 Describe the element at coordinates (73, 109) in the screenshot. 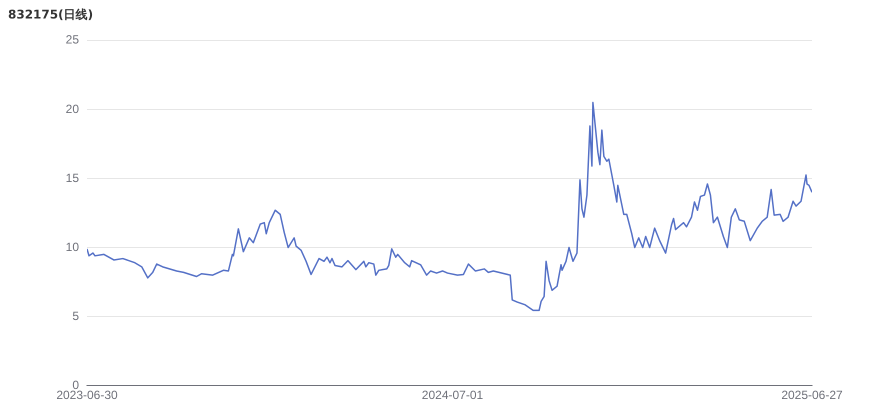

I see `y-tick-label: 20` at that location.